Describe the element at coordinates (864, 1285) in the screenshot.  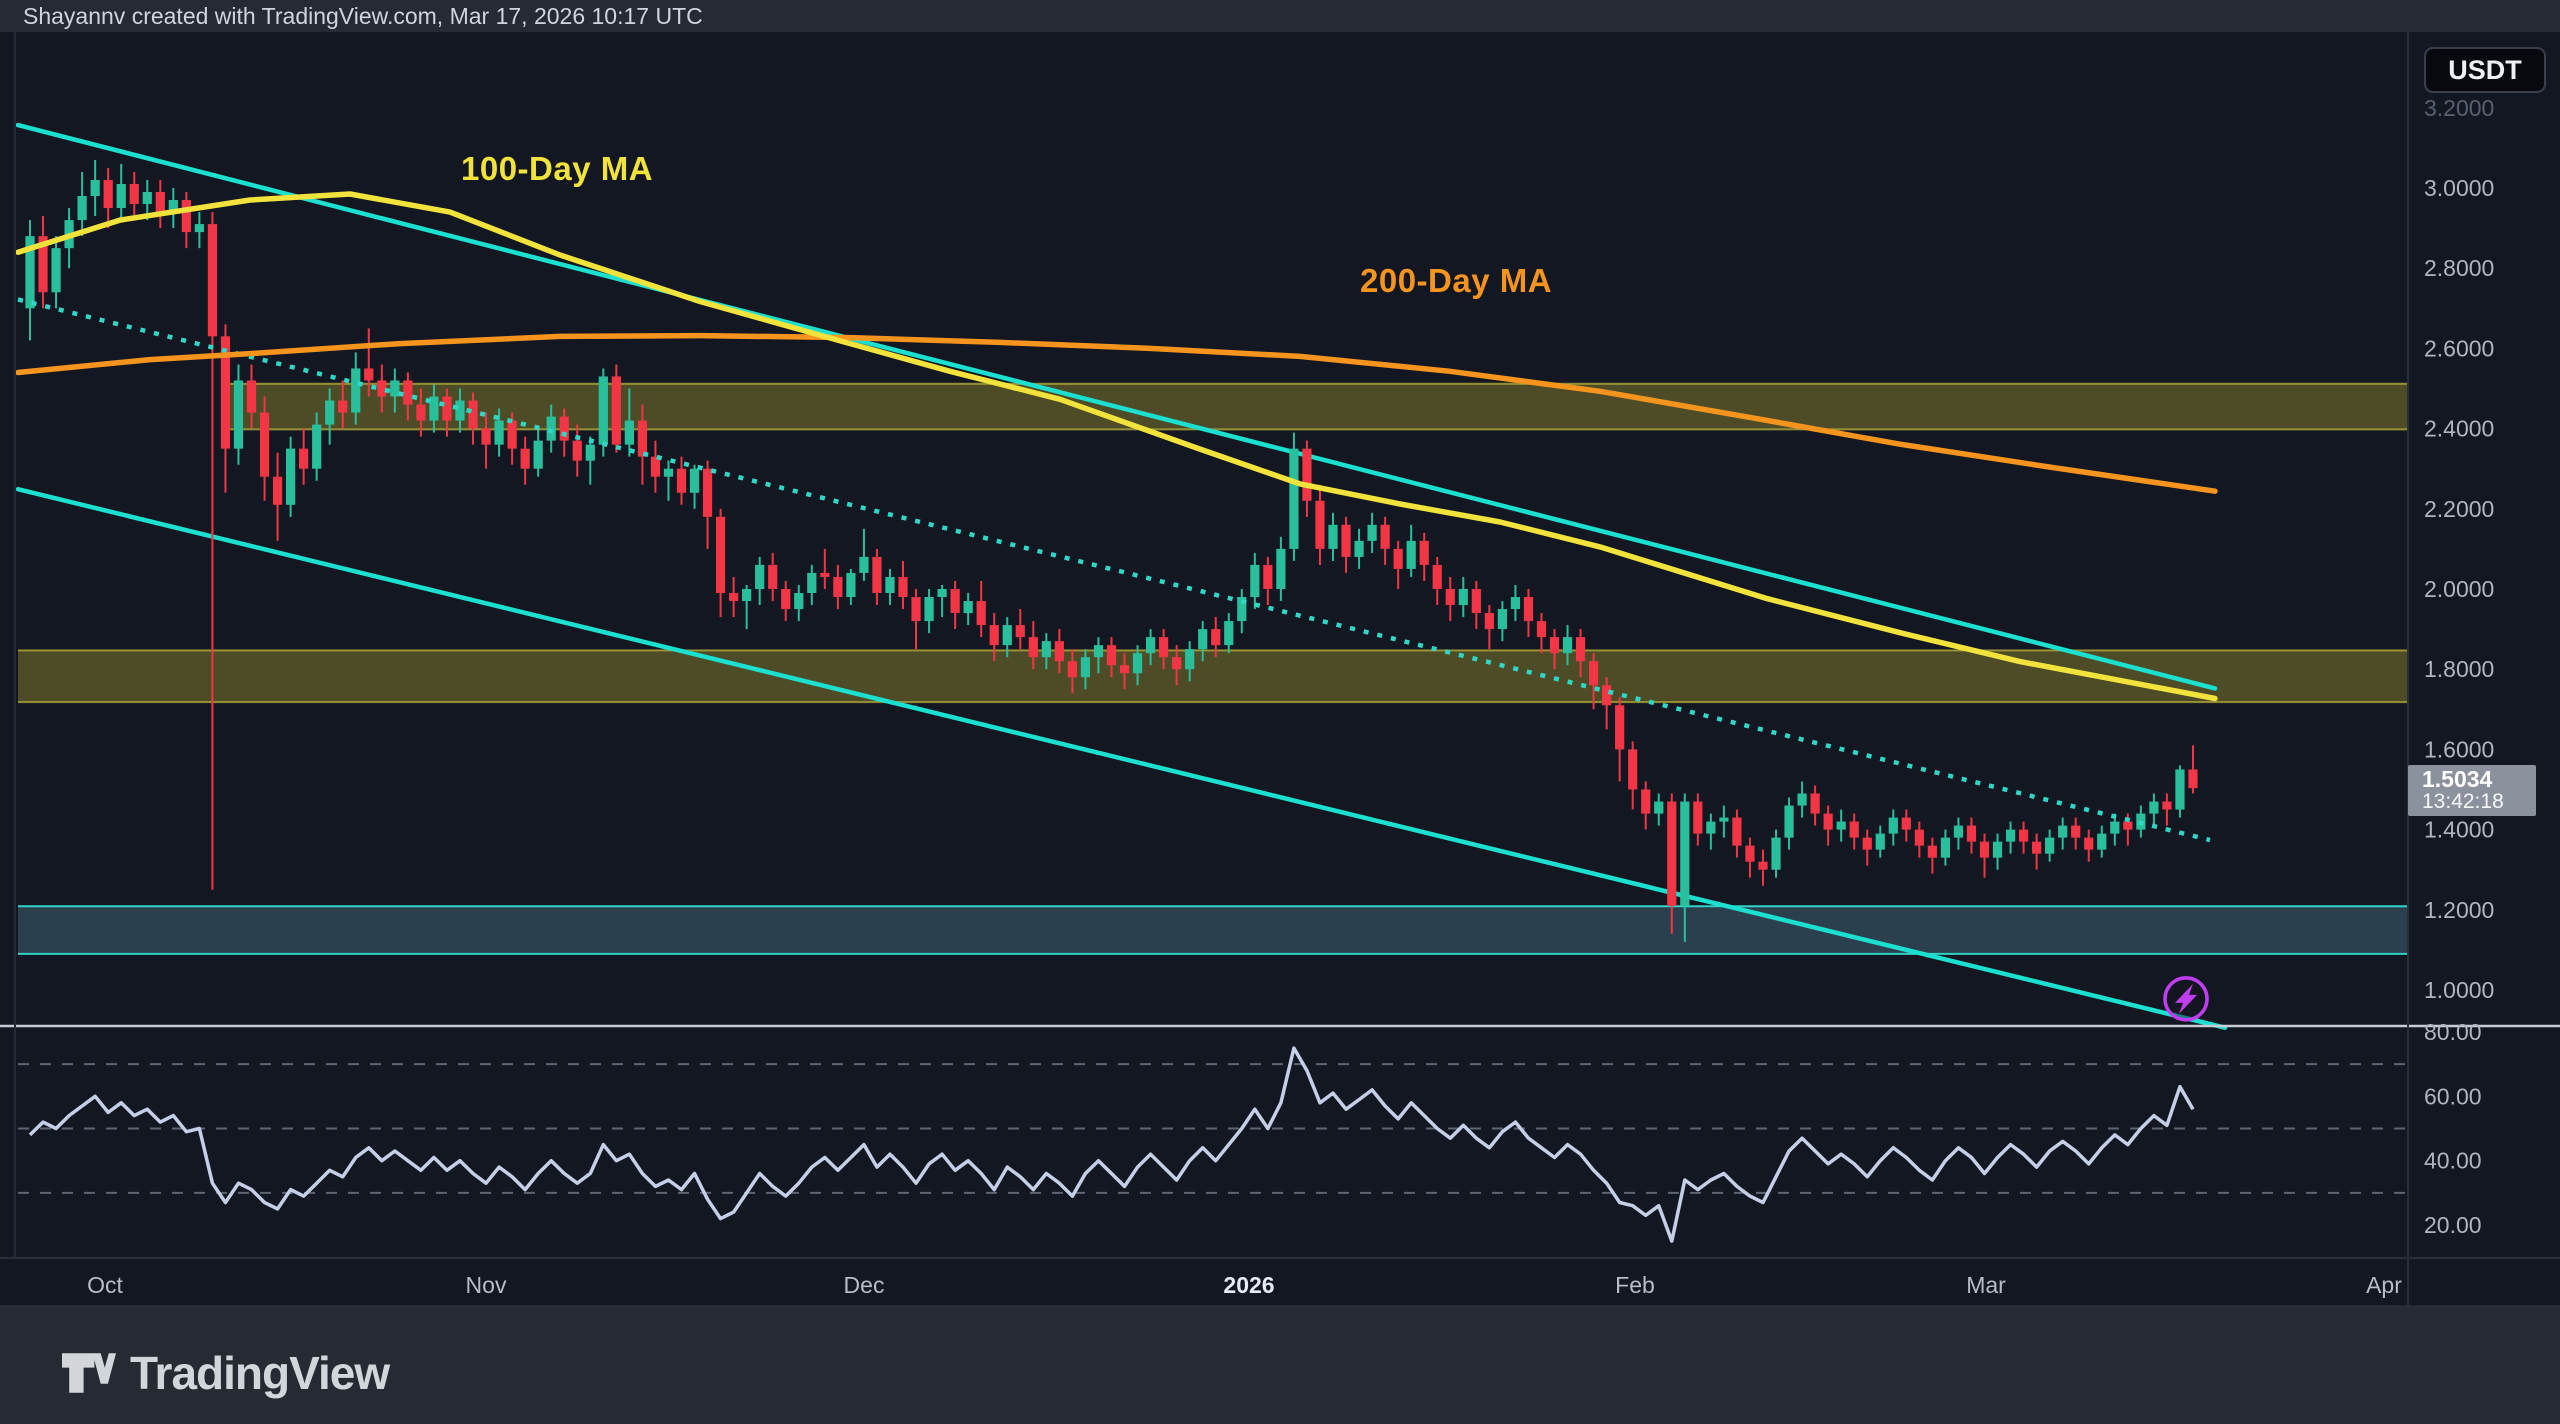
I see `time-tick-Dec: Dec` at that location.